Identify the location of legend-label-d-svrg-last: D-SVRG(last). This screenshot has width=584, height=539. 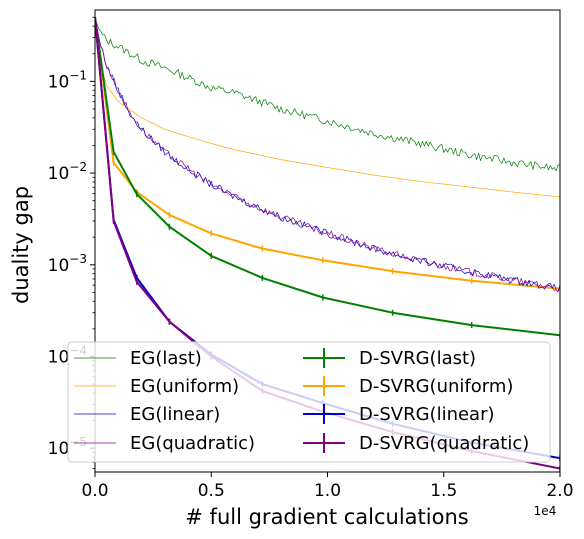
(417, 358).